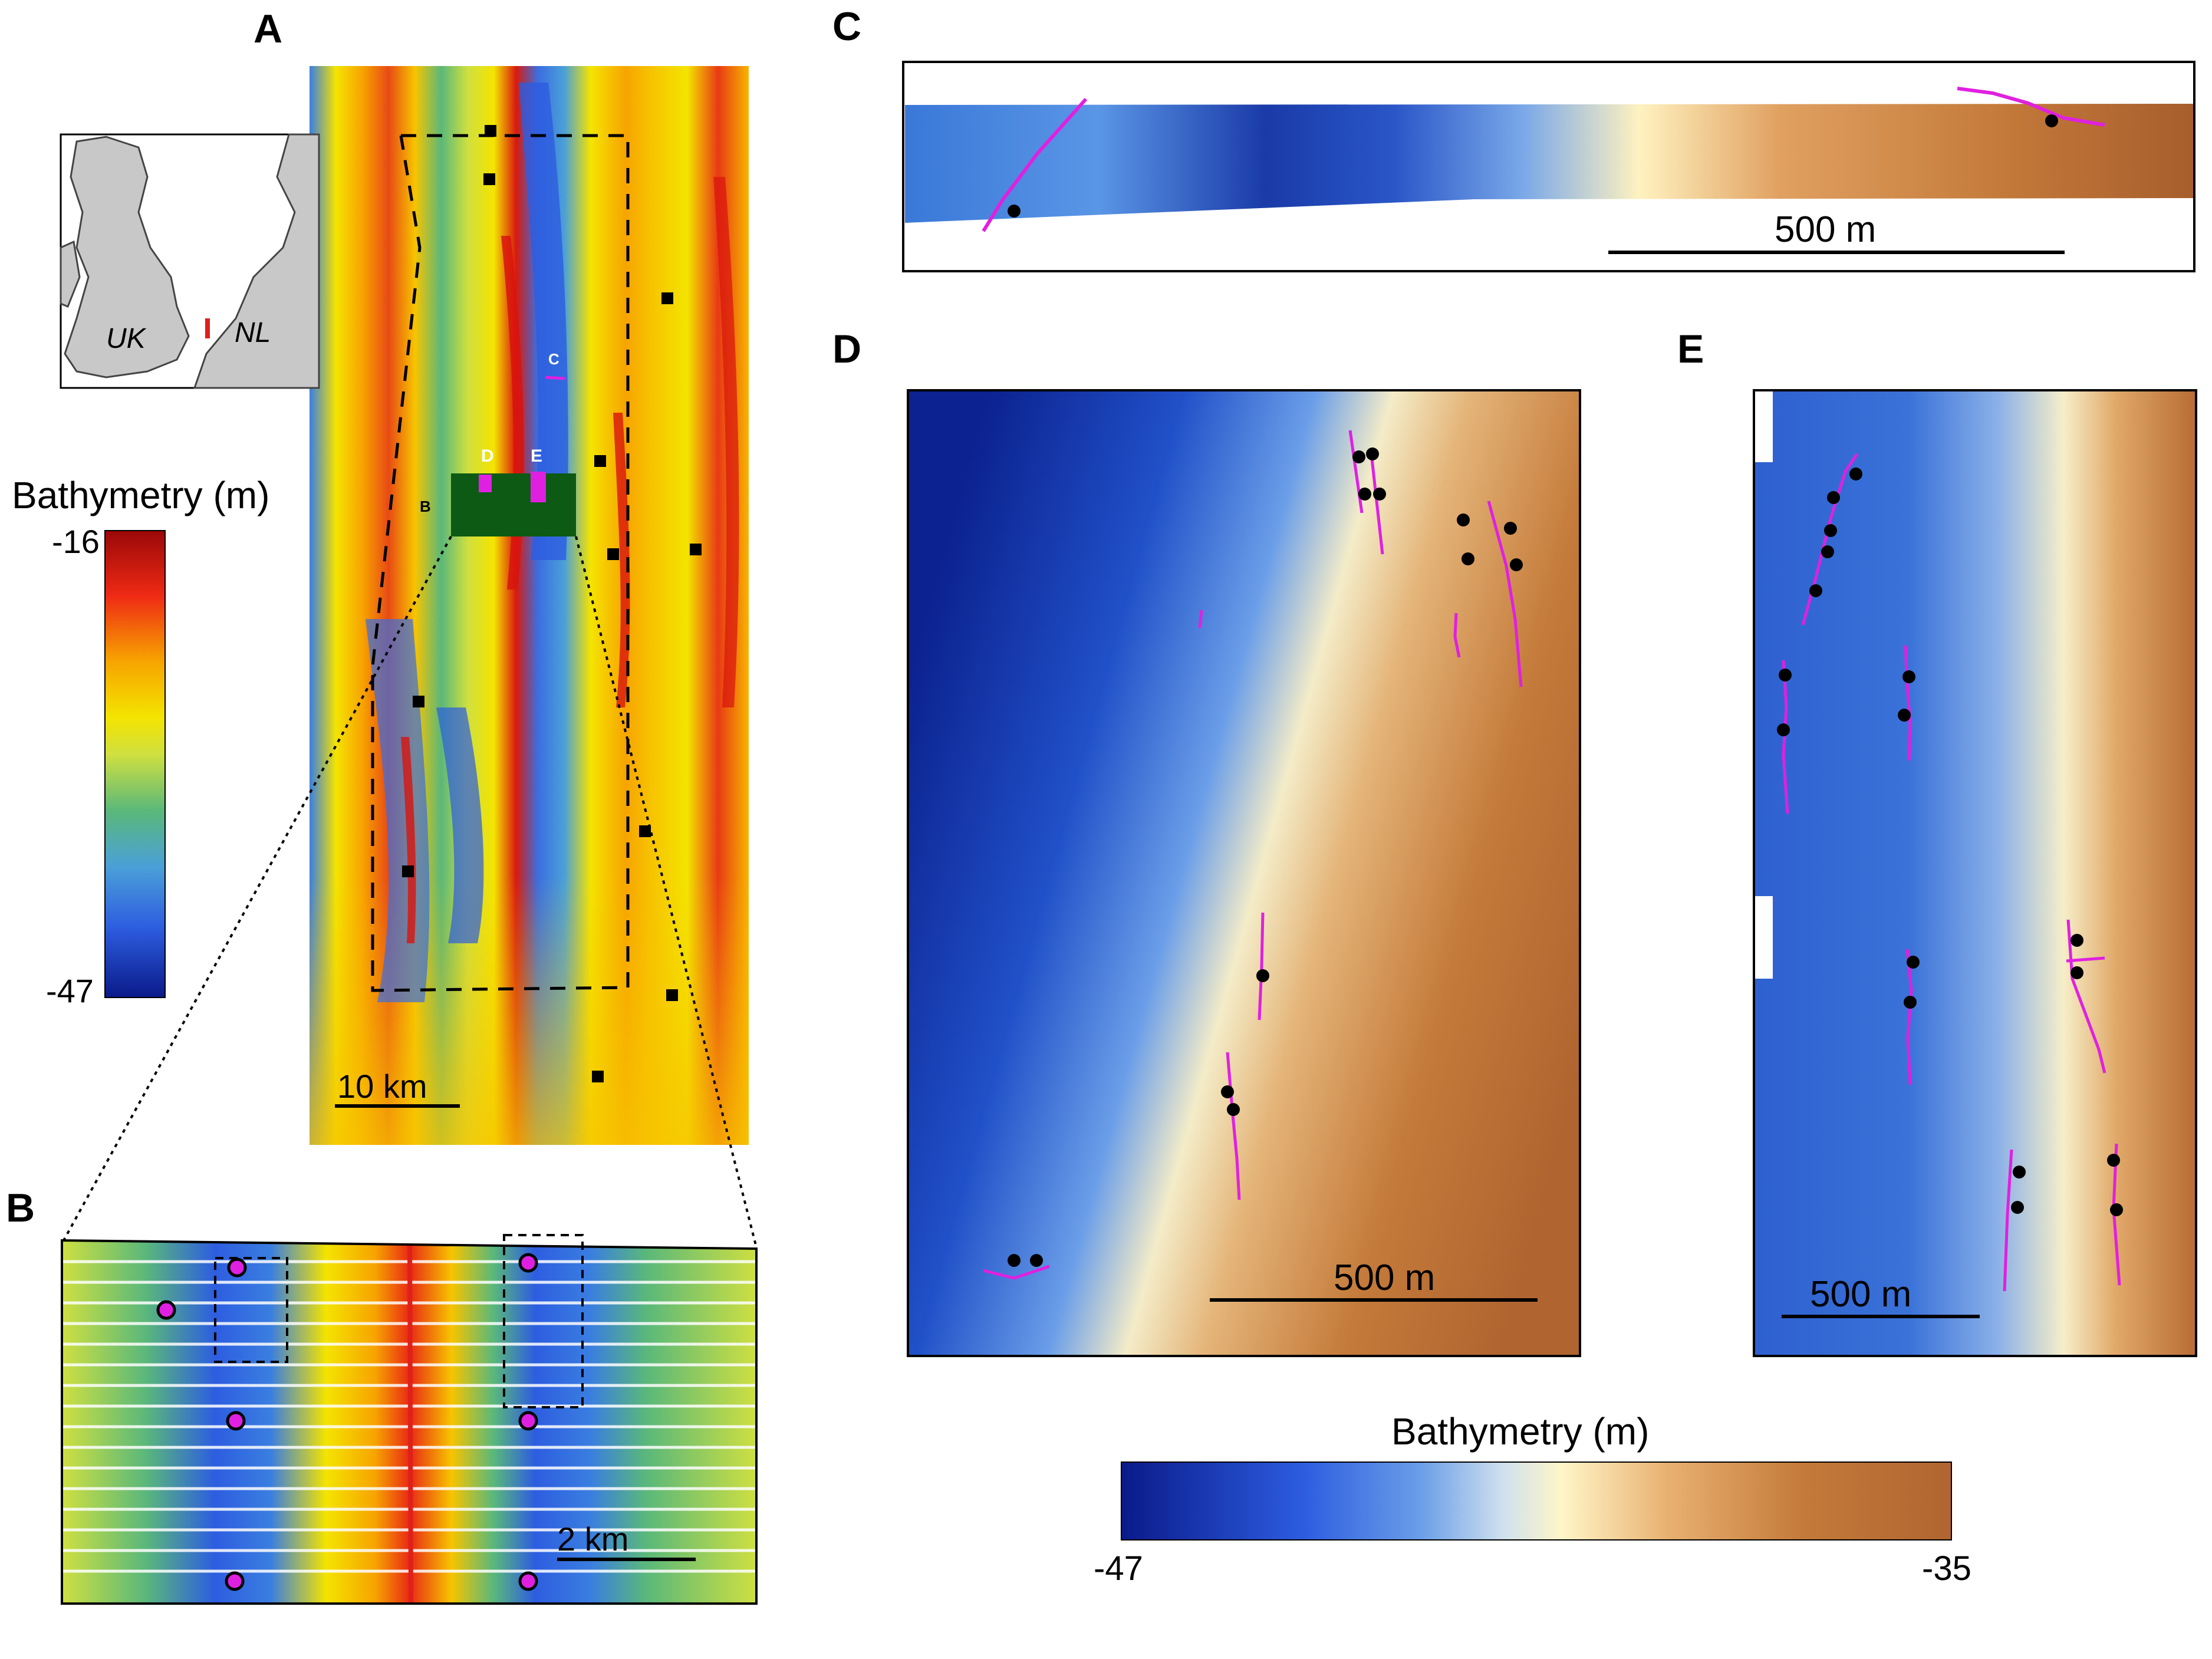  I want to click on study-location-marker, so click(208, 328).